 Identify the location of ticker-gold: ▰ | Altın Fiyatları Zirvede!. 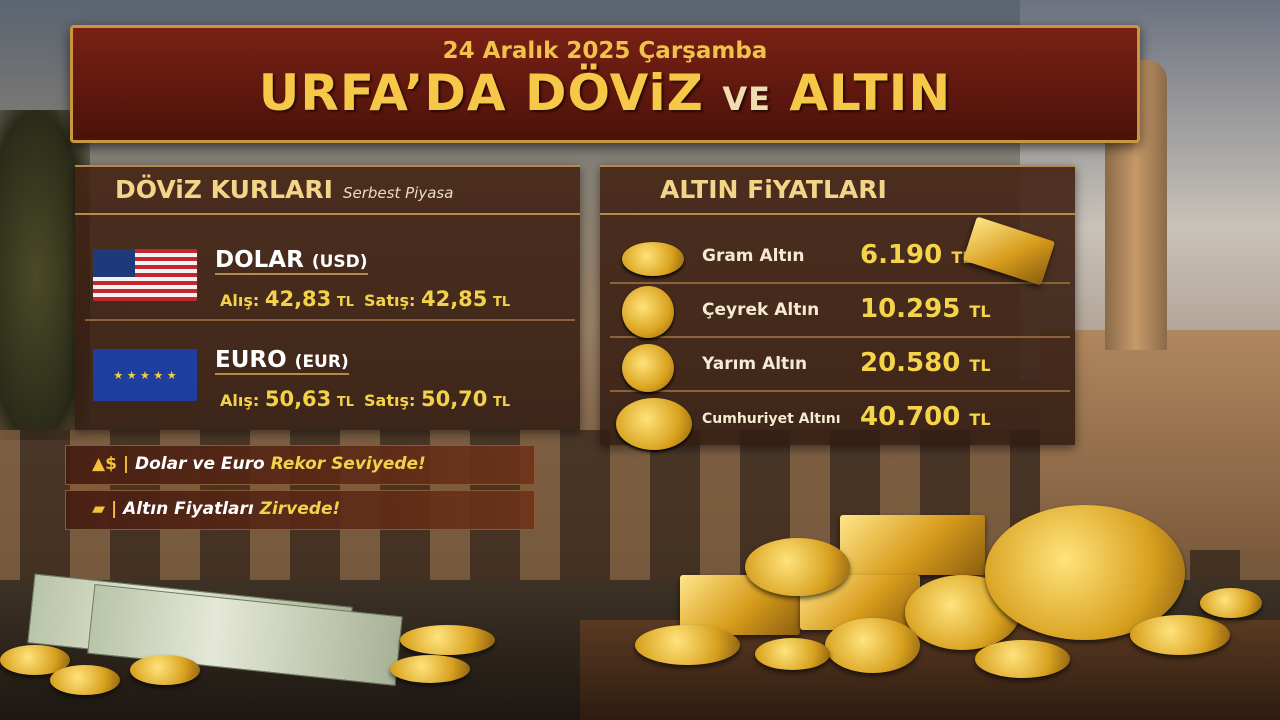
(300, 510).